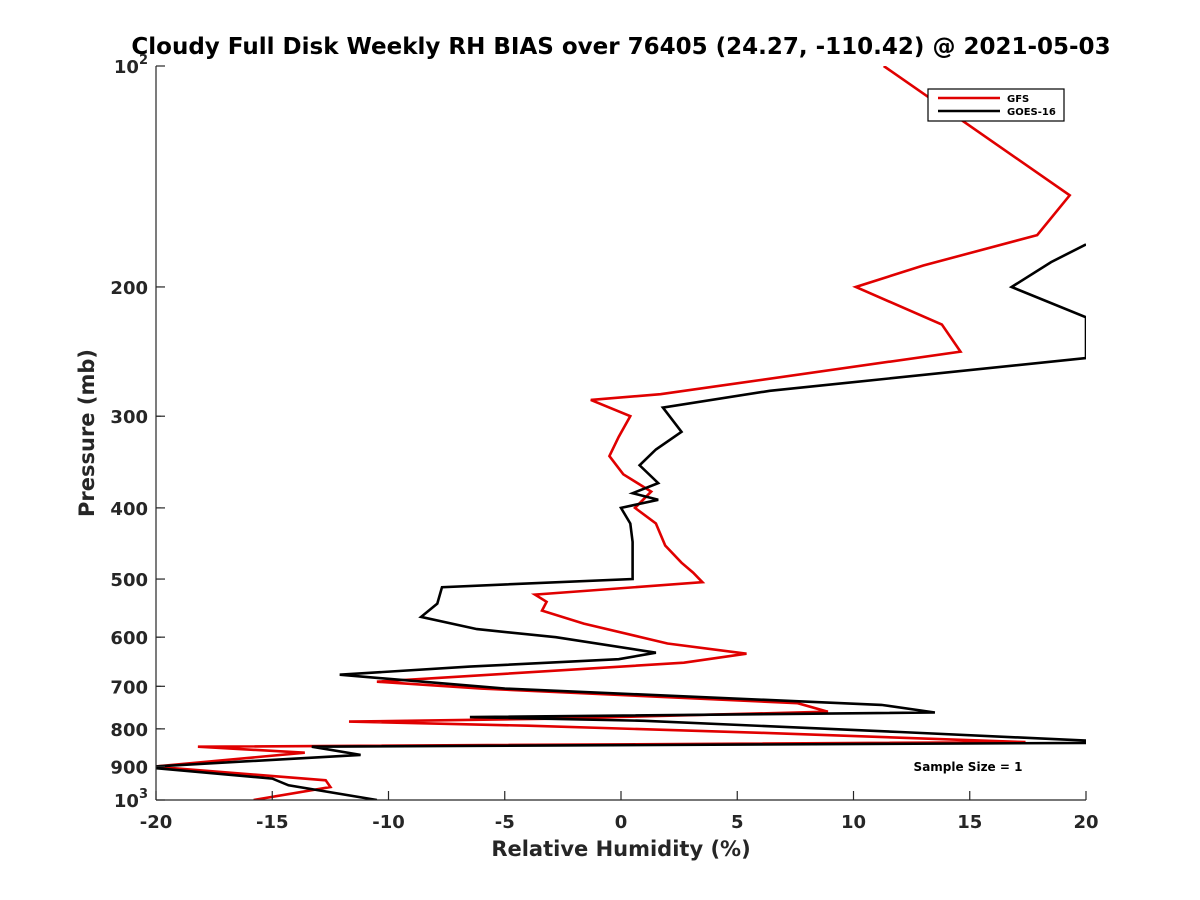 This screenshot has width=1200, height=900. I want to click on y-tick-label: 800, so click(129, 730).